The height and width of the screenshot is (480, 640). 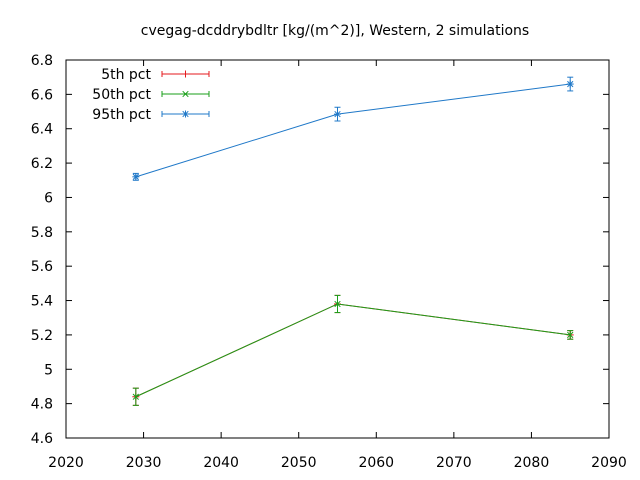 I want to click on y-tick-label: 5.6, so click(x=42, y=267).